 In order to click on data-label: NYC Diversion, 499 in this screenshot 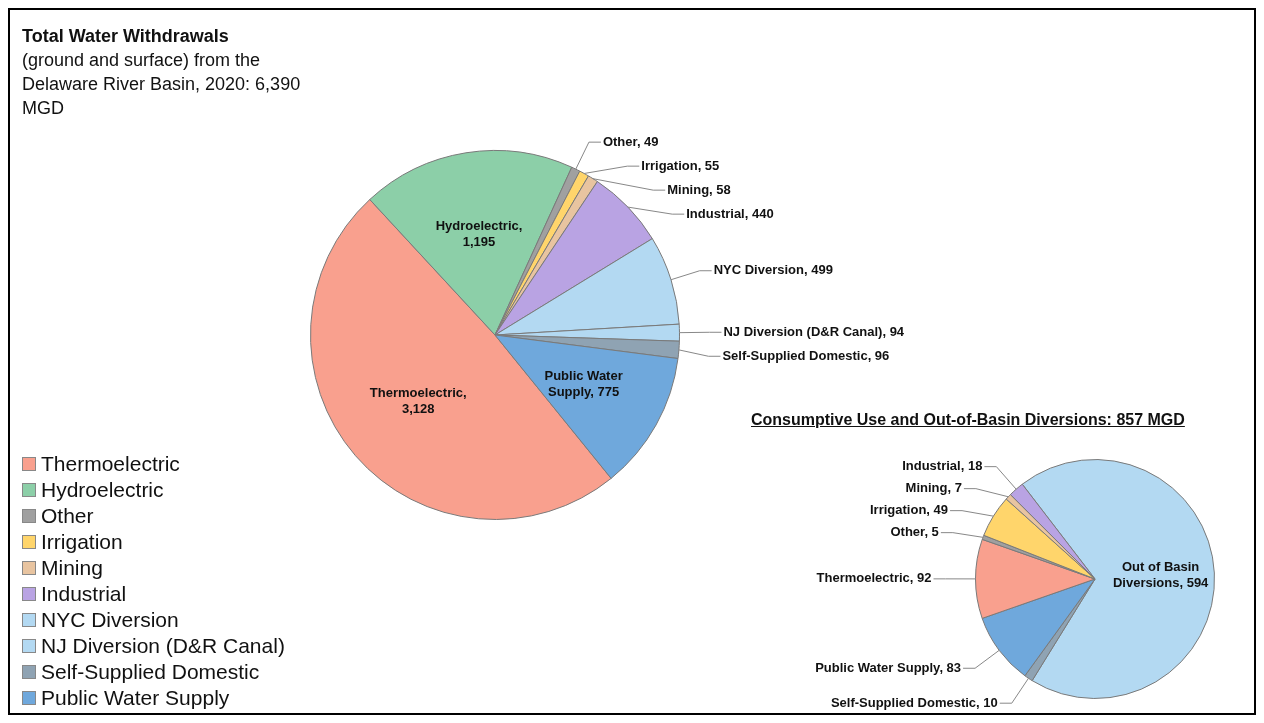, I will do `click(773, 270)`.